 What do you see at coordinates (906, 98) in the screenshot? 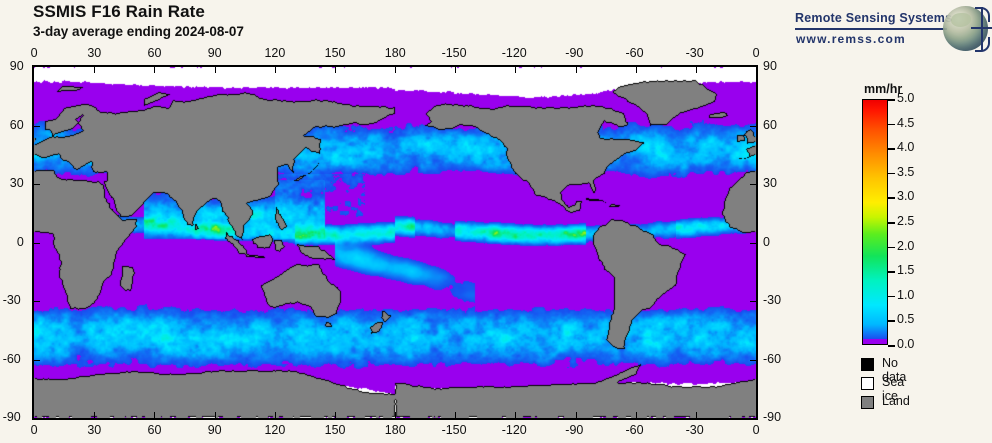
I see `colorbar-tick-label: 5.0` at bounding box center [906, 98].